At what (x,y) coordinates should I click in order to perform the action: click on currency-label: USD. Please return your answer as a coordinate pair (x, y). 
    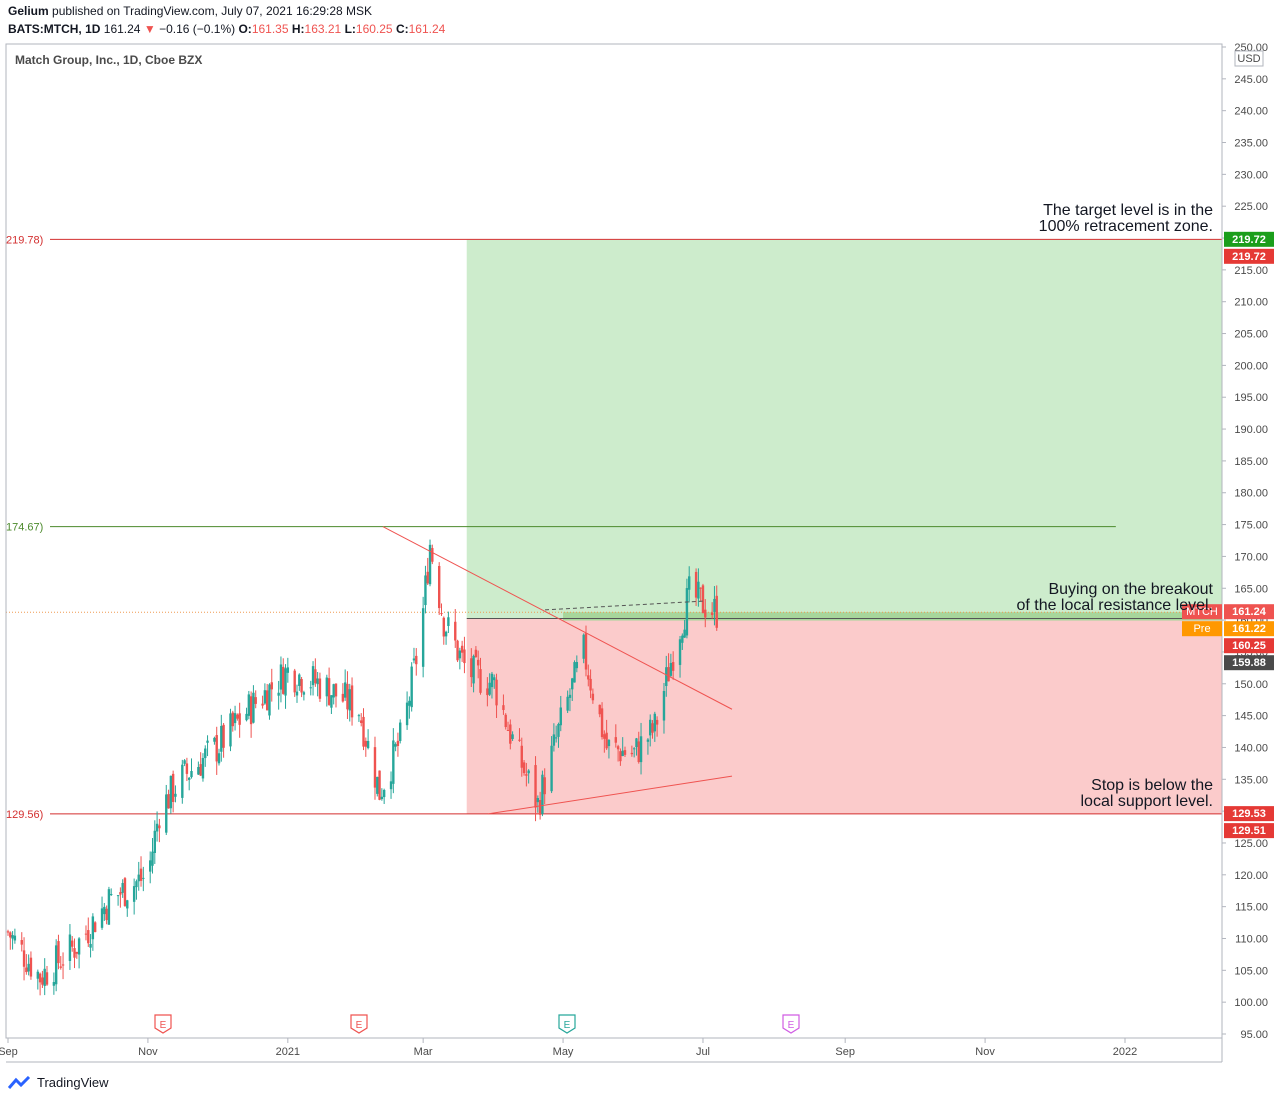
    Looking at the image, I should click on (1248, 59).